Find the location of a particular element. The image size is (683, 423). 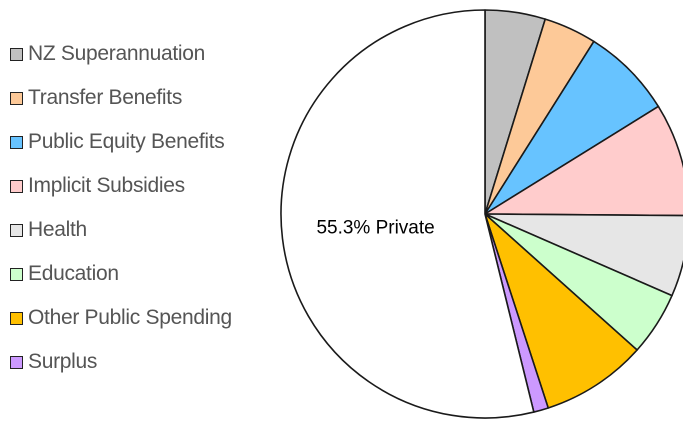

legend-item-implicit-subsidies: Implicit Subsidies is located at coordinates (121, 186).